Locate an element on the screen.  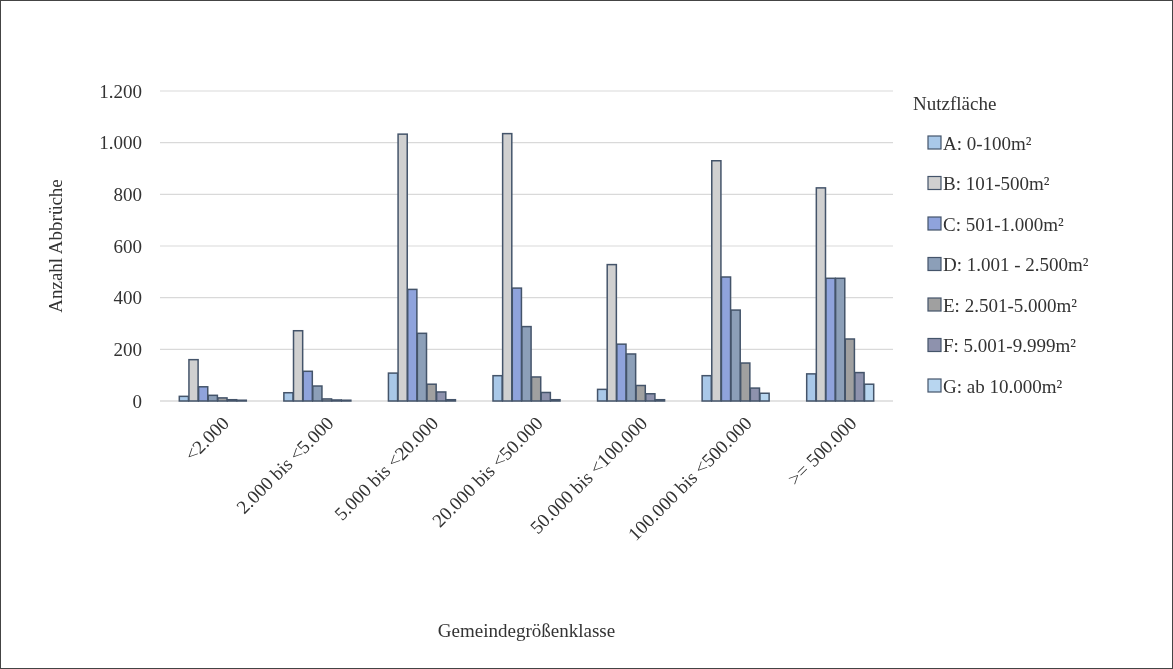
y-tick-label: 0 is located at coordinates (137, 401).